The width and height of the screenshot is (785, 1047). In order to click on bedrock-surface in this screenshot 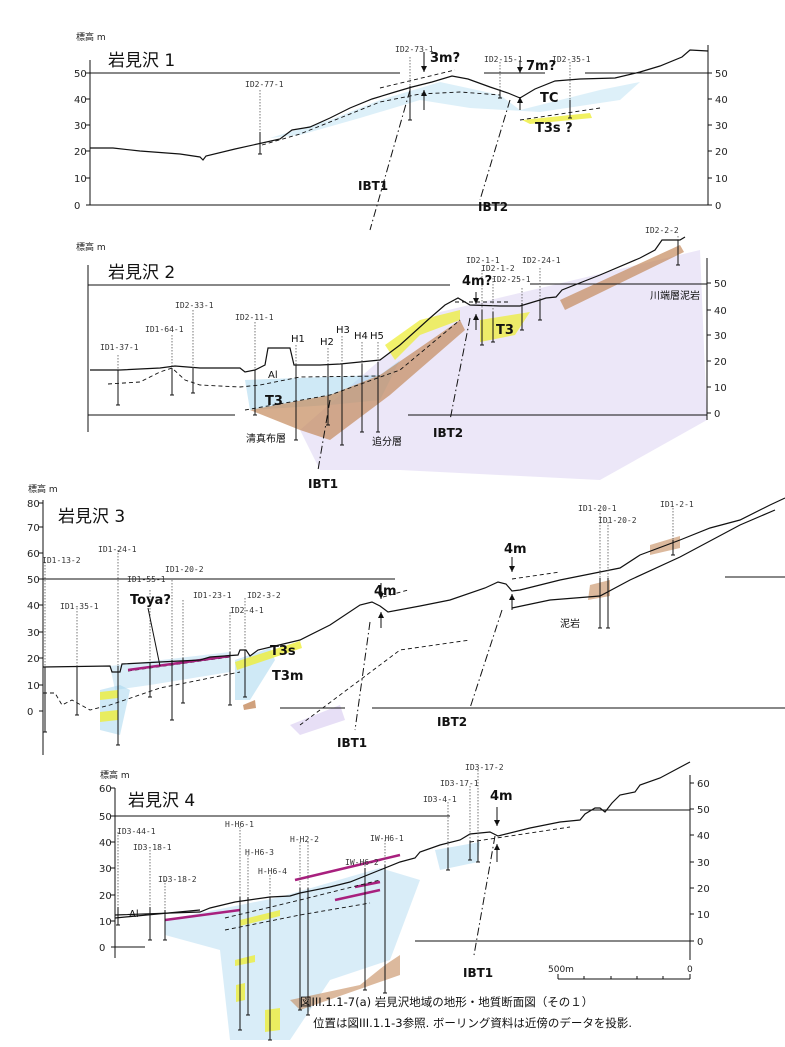, I will do `click(643, 559)`.